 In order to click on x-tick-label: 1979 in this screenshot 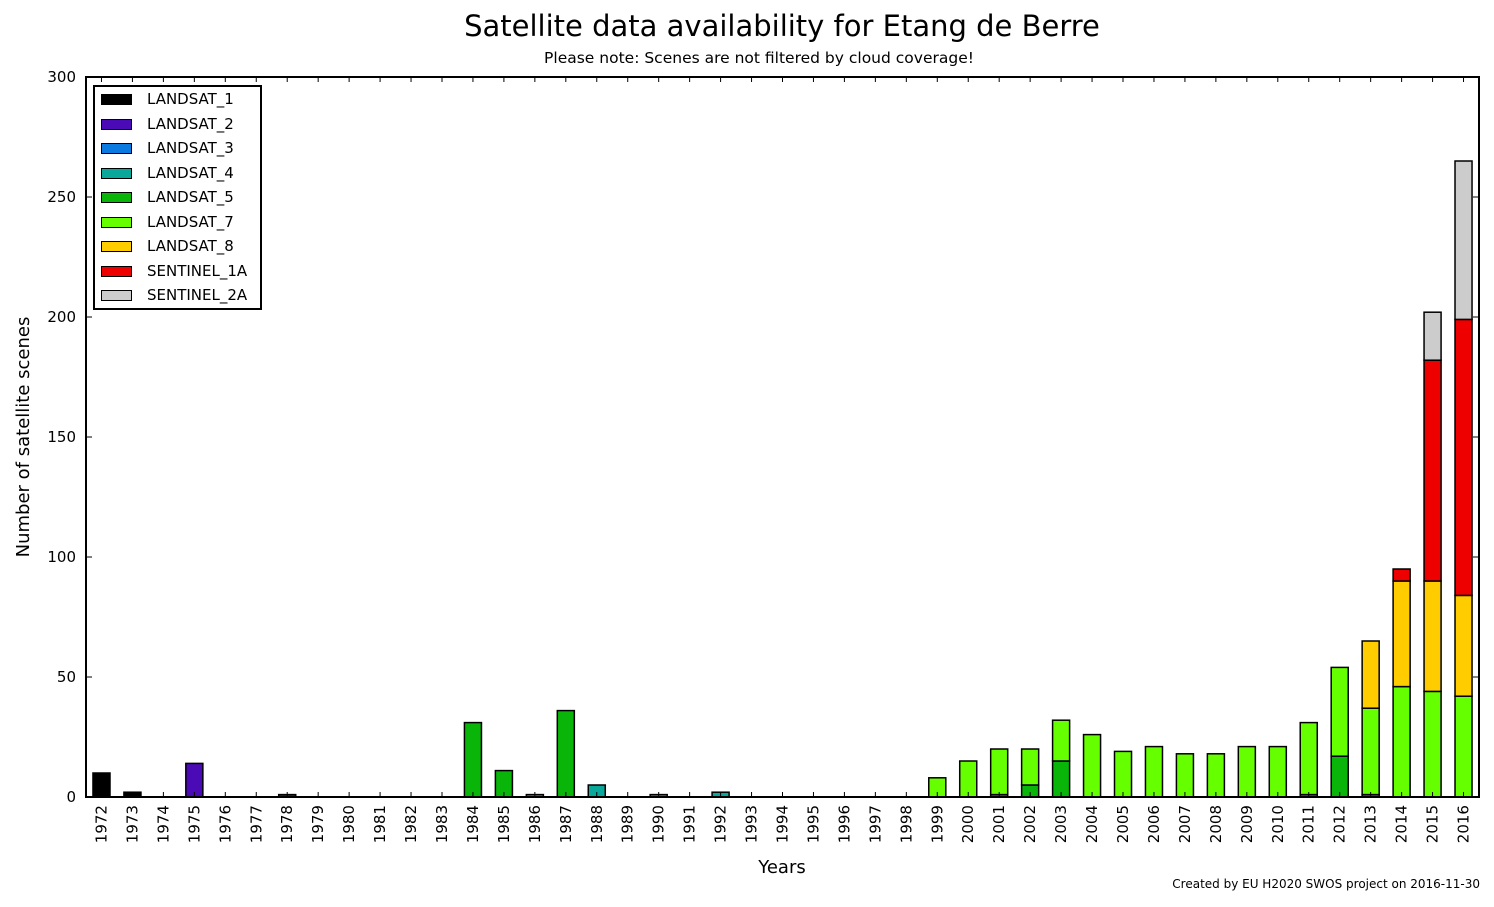, I will do `click(318, 824)`.